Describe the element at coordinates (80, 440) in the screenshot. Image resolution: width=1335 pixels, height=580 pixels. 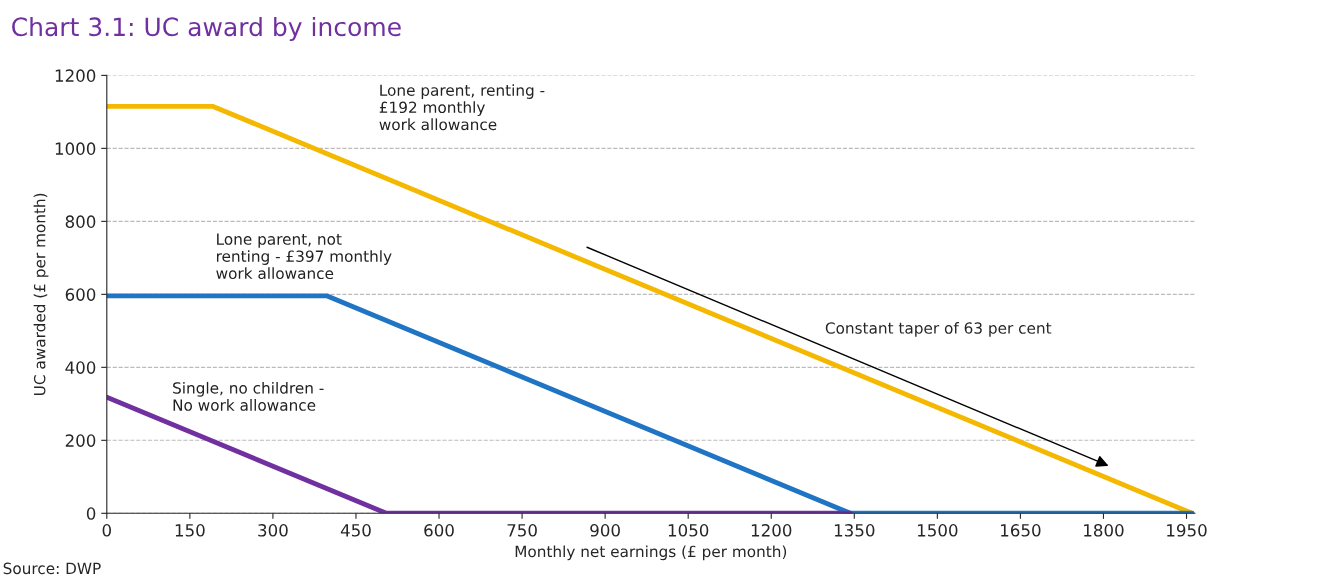
I see `y-tick-label: 200` at that location.